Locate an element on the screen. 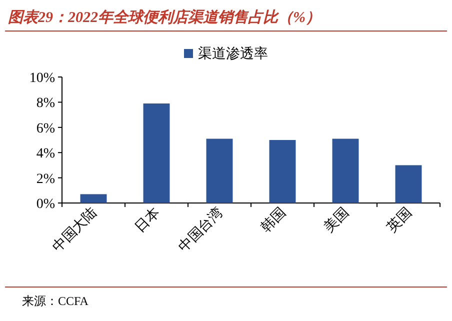  y-tick-label: 0% is located at coordinates (46, 204).